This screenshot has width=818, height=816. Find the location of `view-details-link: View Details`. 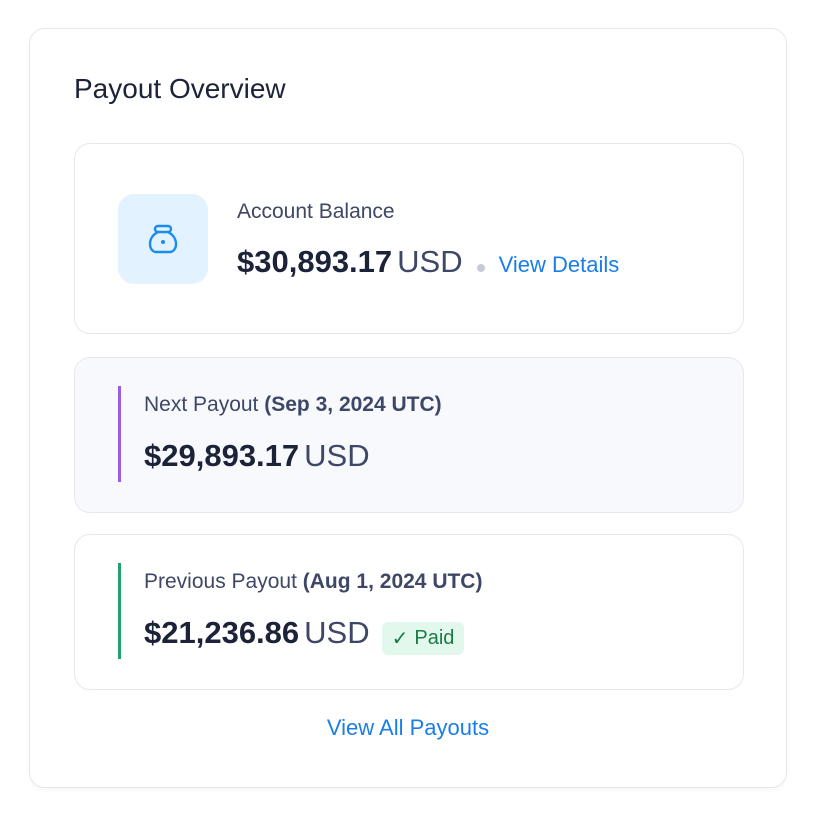

view-details-link: View Details is located at coordinates (559, 264).